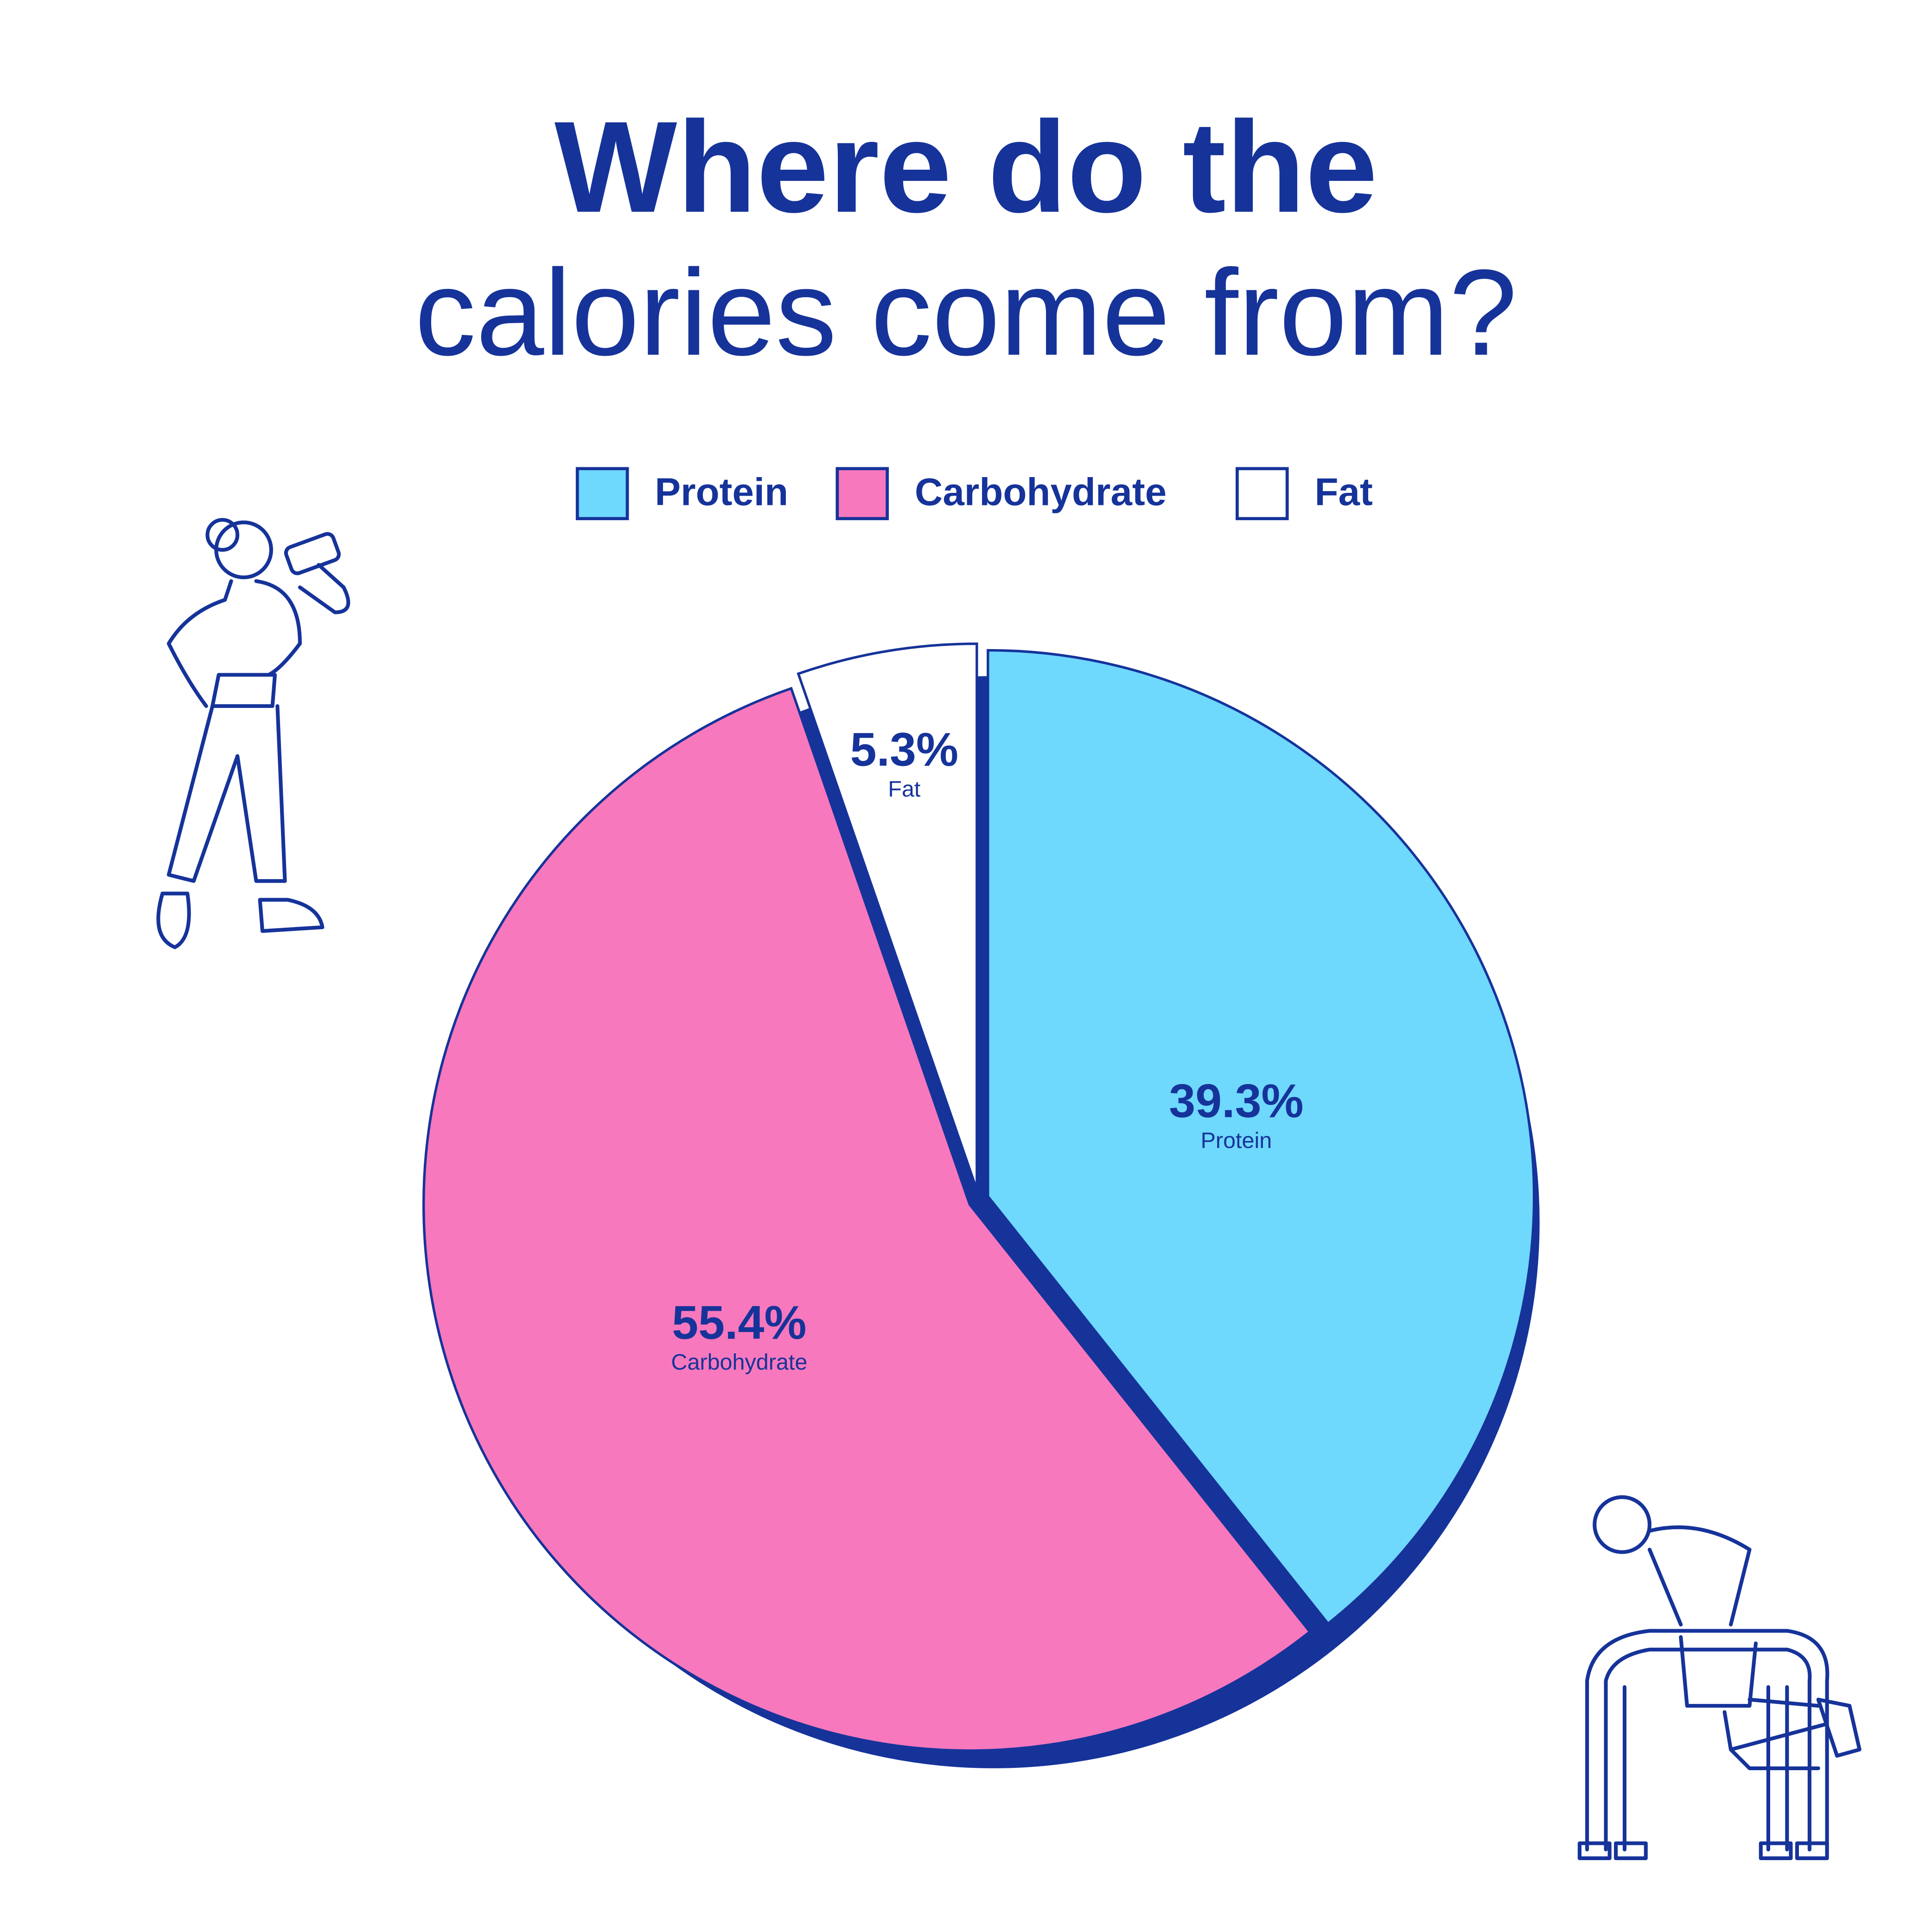 This screenshot has height=1932, width=1932. I want to click on slice-category-label: Protein, so click(1237, 1140).